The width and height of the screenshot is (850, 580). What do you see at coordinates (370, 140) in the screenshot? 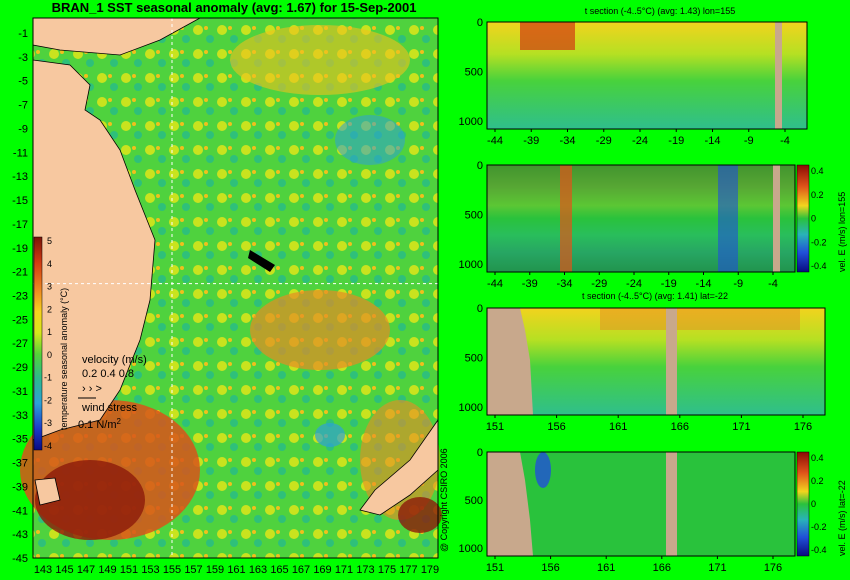
I see `cool-region-north` at bounding box center [370, 140].